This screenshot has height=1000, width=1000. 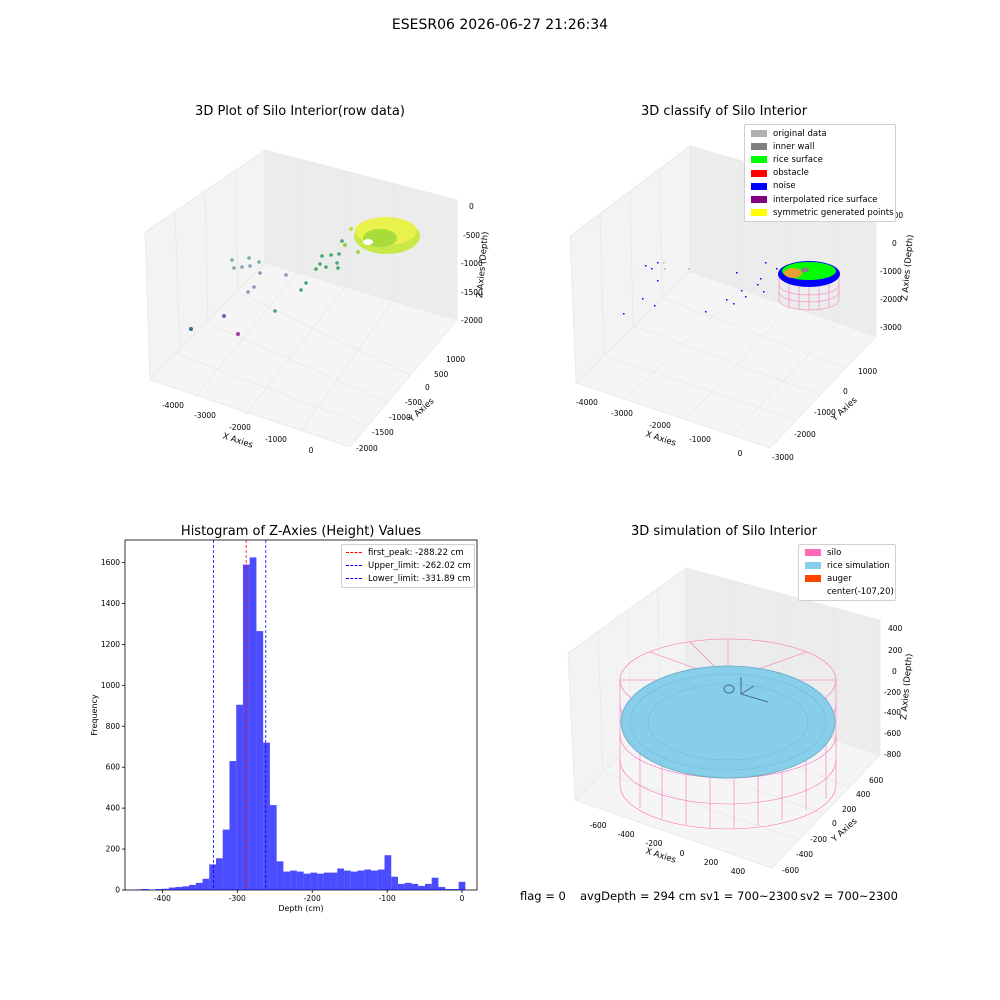 What do you see at coordinates (427, 387) in the screenshot?
I see `raw-y-tick: 0` at bounding box center [427, 387].